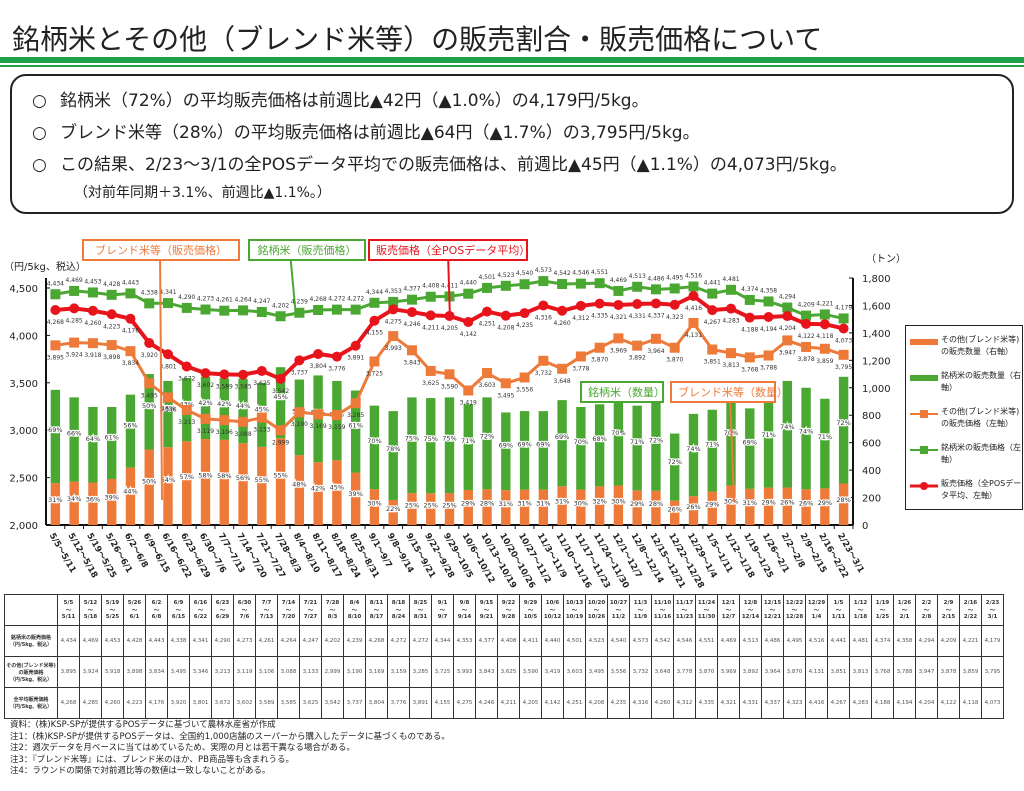 The width and height of the screenshot is (1024, 791). I want to click on y-tick-label: 3,000, so click(23, 431).